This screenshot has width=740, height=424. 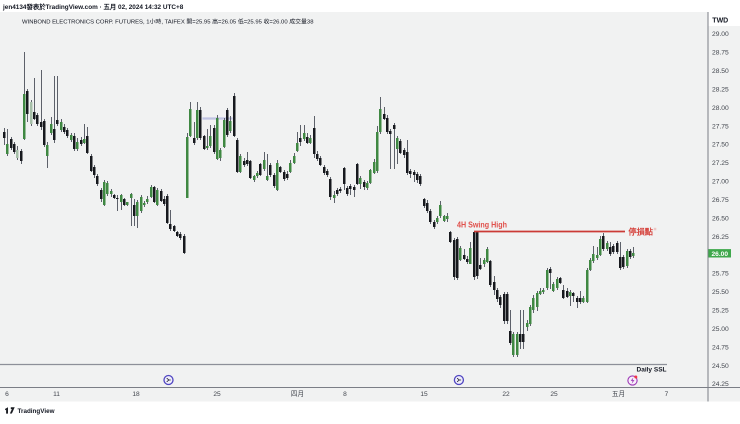 I want to click on svg-text: TWD, so click(x=720, y=21).